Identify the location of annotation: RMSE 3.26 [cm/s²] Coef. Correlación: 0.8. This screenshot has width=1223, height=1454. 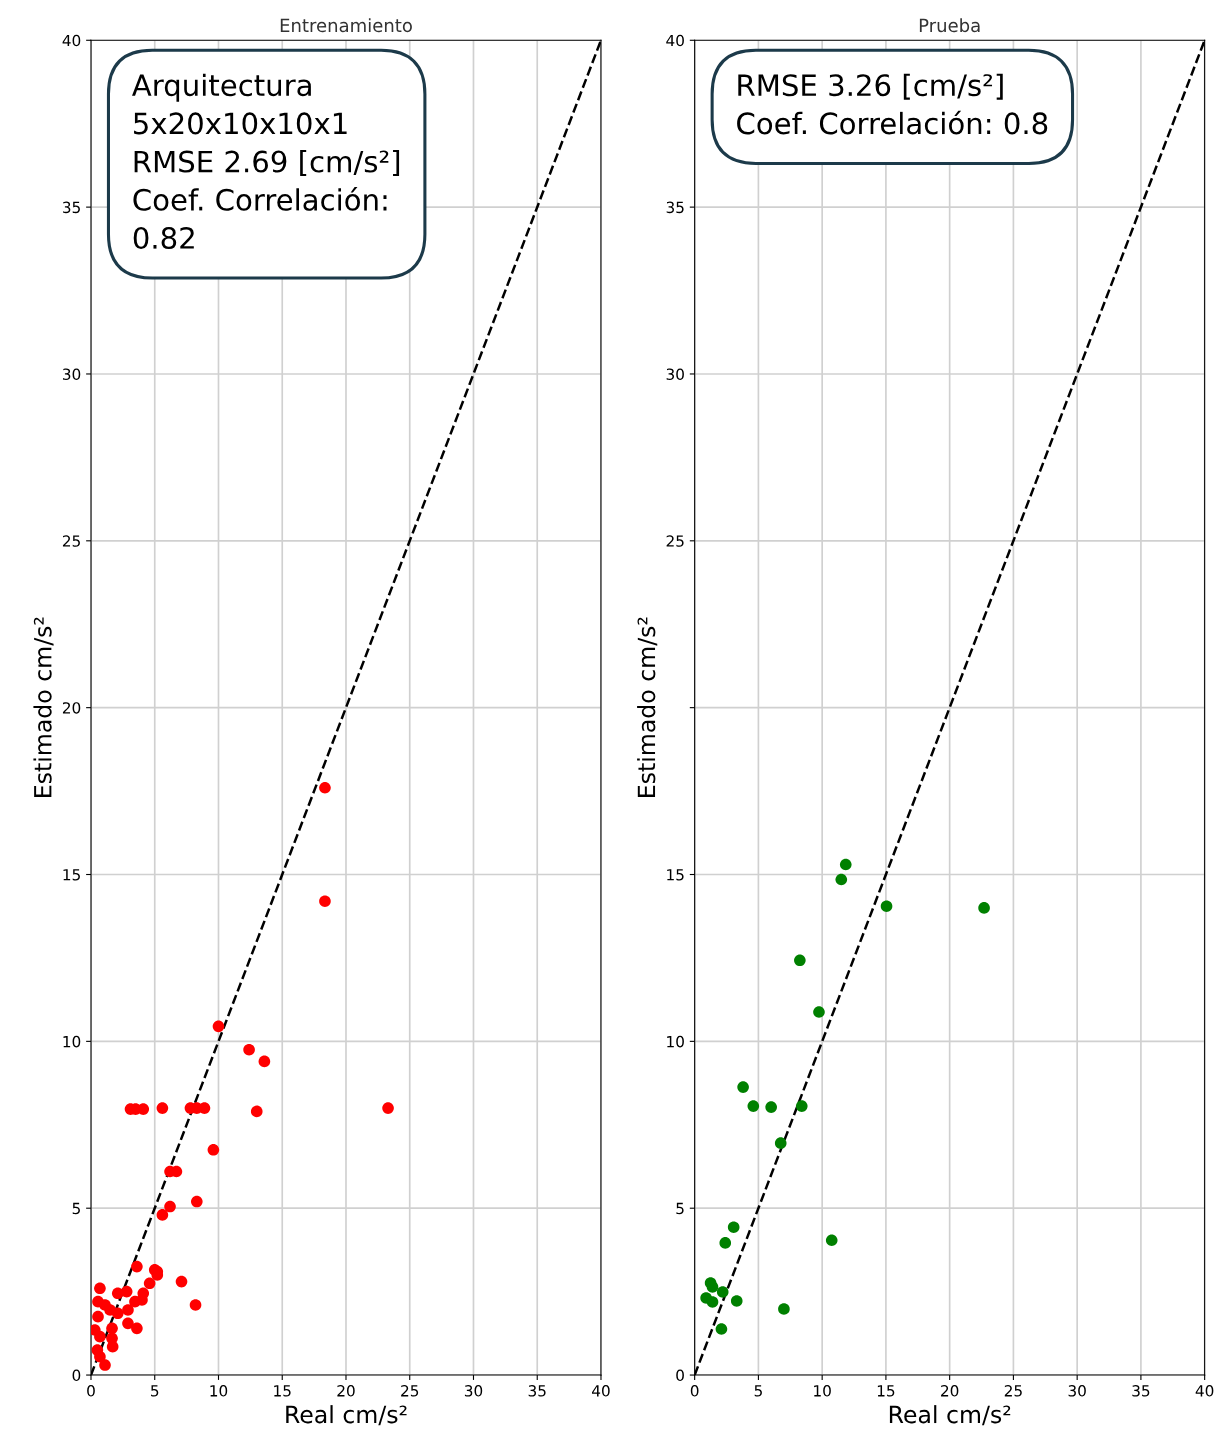
(892, 104).